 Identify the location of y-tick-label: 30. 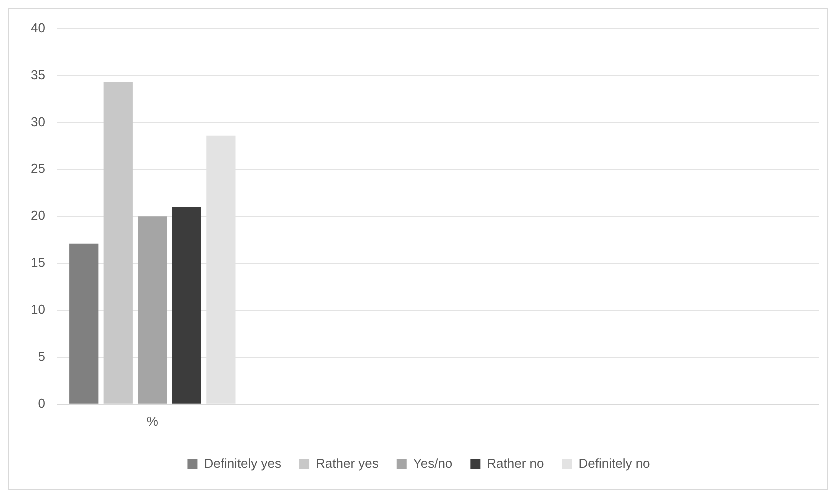
(38, 122).